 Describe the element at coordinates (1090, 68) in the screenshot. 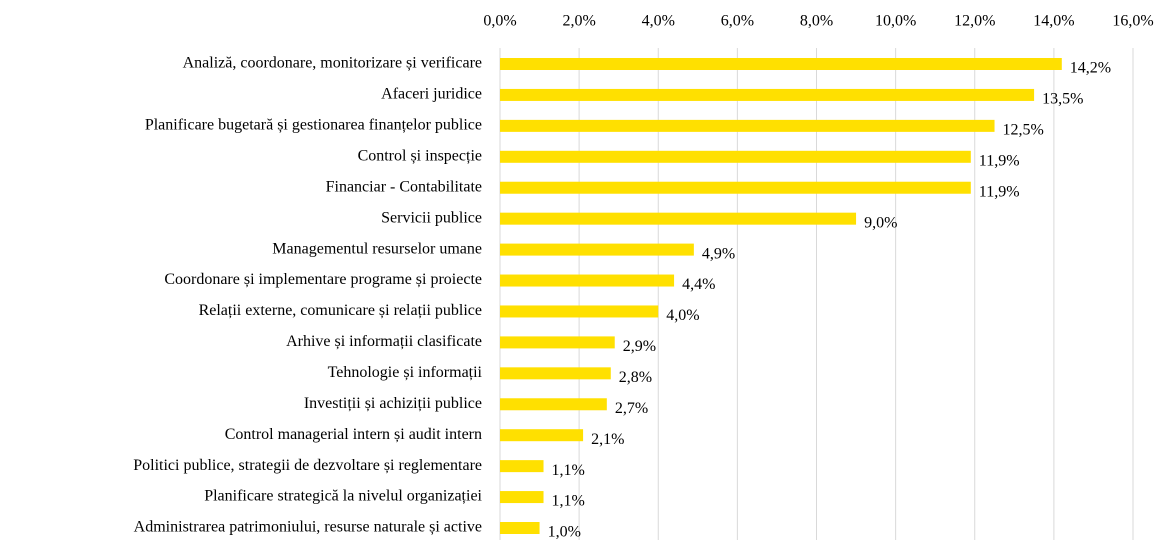

I see `value-label: 14,2%` at that location.